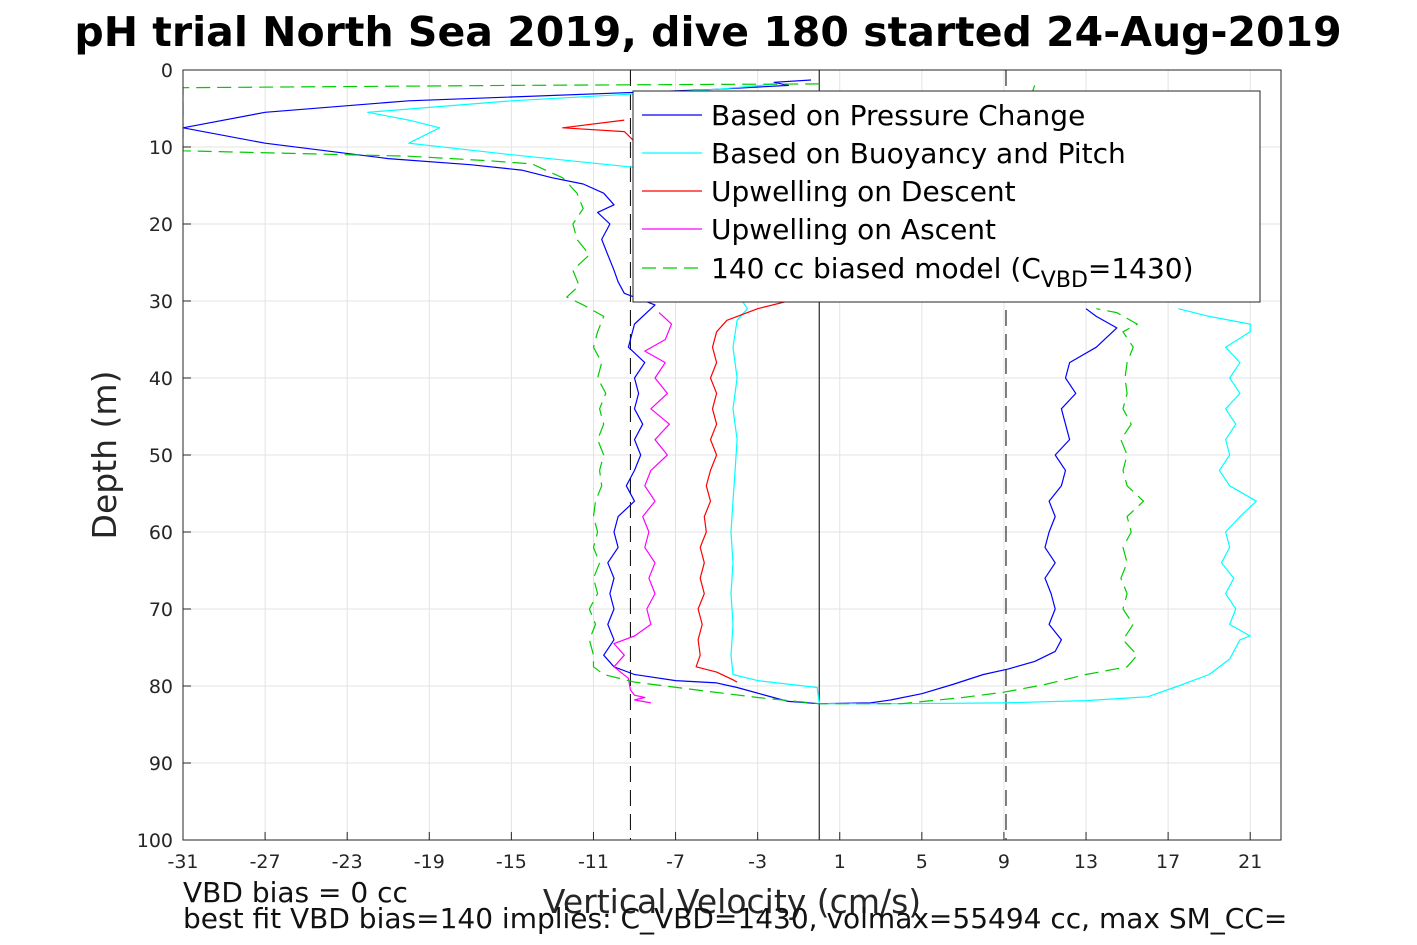 The image size is (1417, 945). What do you see at coordinates (876, 268) in the screenshot?
I see `legend-model-prefix: 140 cc biased model (C` at bounding box center [876, 268].